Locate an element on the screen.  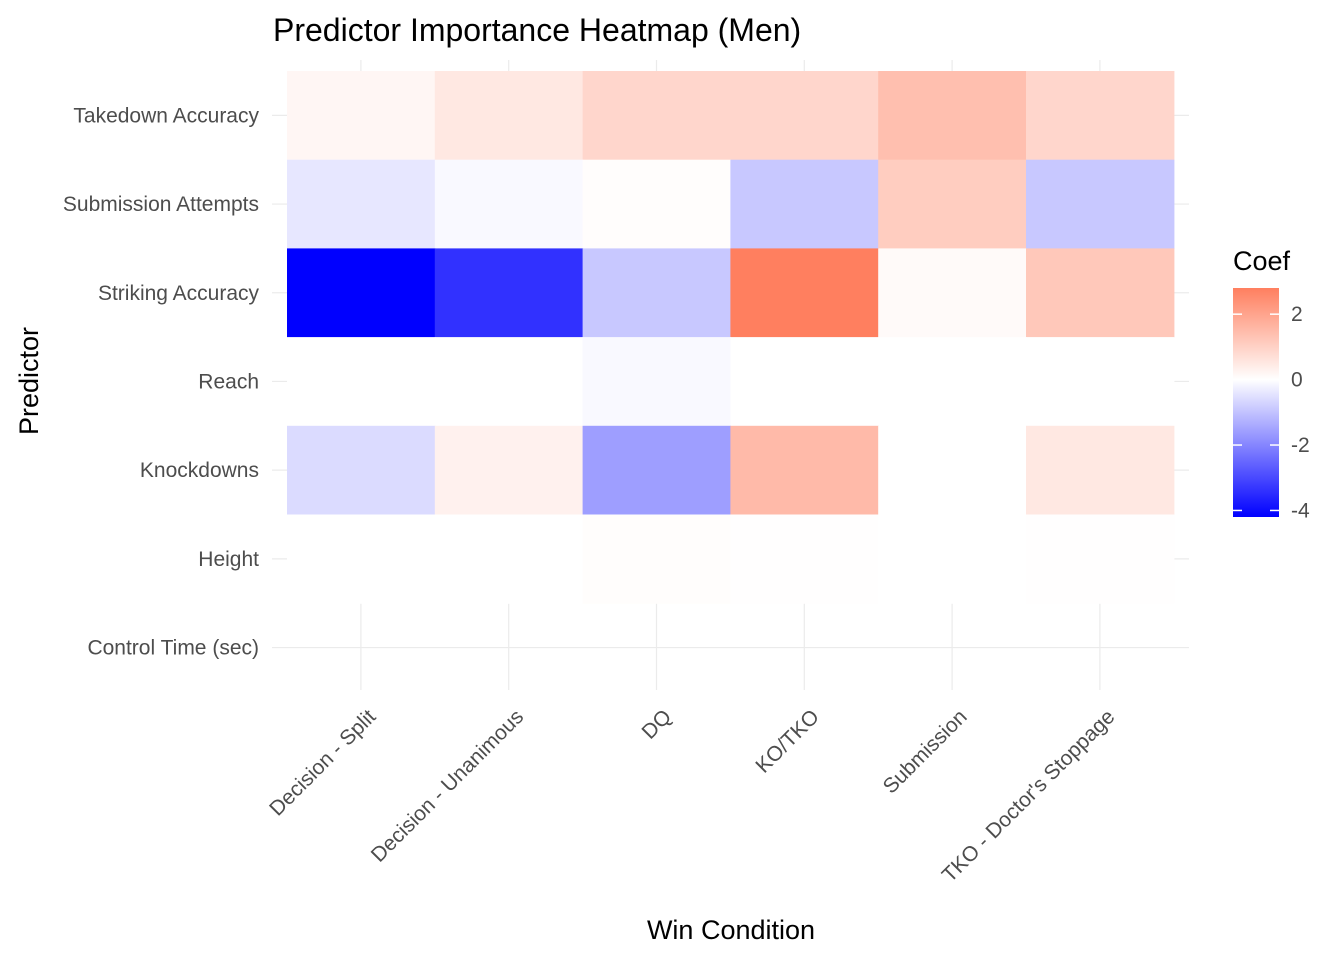
legend-title: Coef is located at coordinates (1262, 261).